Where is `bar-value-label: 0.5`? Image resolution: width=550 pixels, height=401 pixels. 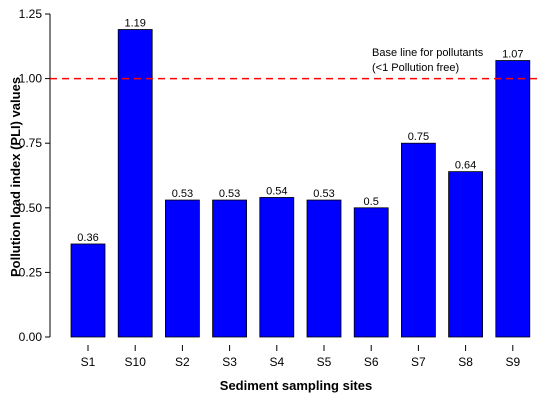
bar-value-label: 0.5 is located at coordinates (371, 202).